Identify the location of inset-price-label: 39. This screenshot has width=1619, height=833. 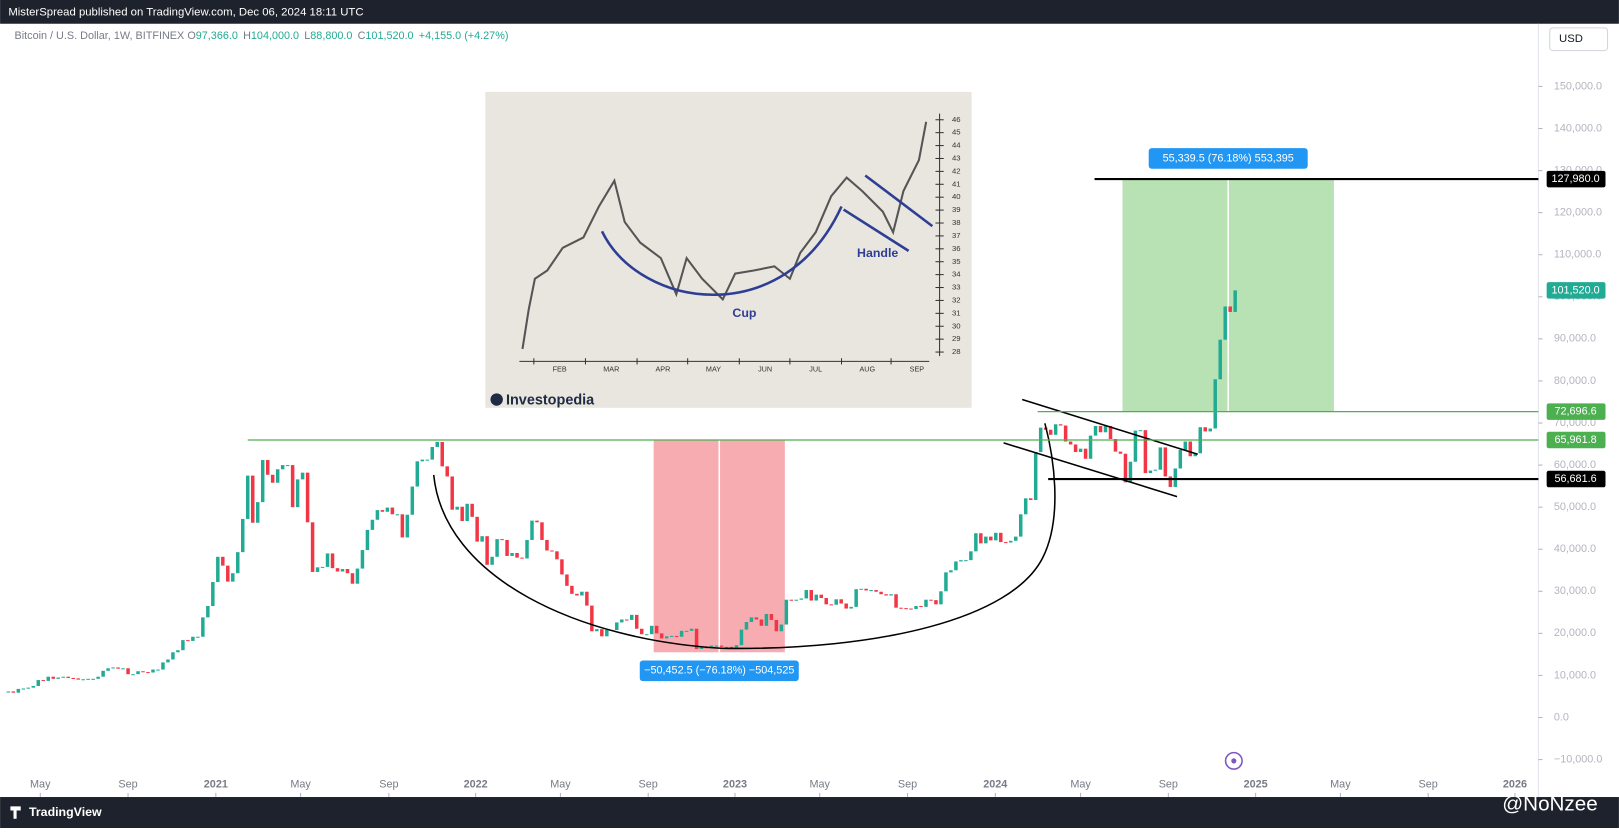
(956, 209).